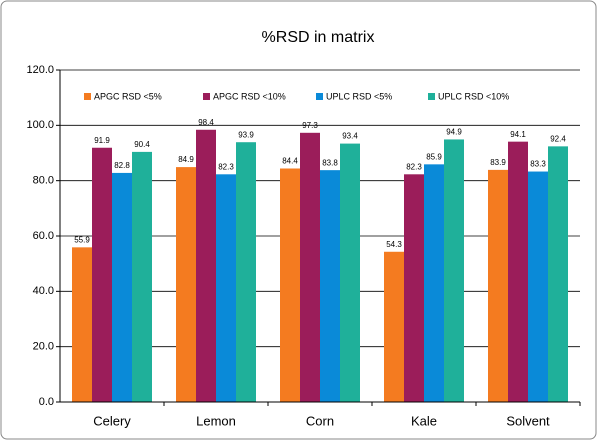 Image resolution: width=597 pixels, height=440 pixels. I want to click on x-tick-label: Lemon, so click(216, 420).